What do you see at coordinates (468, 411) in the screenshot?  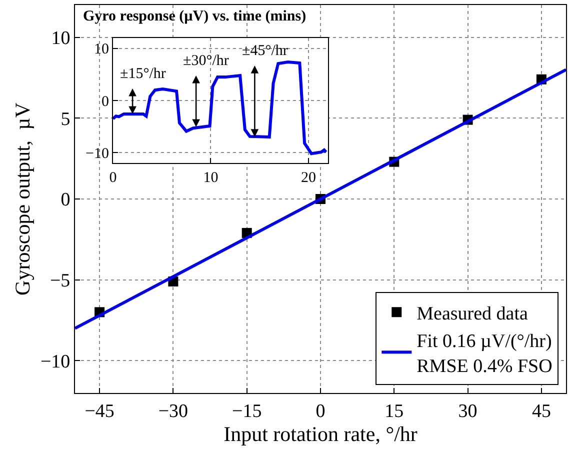 I see `x-tick-label: 30` at bounding box center [468, 411].